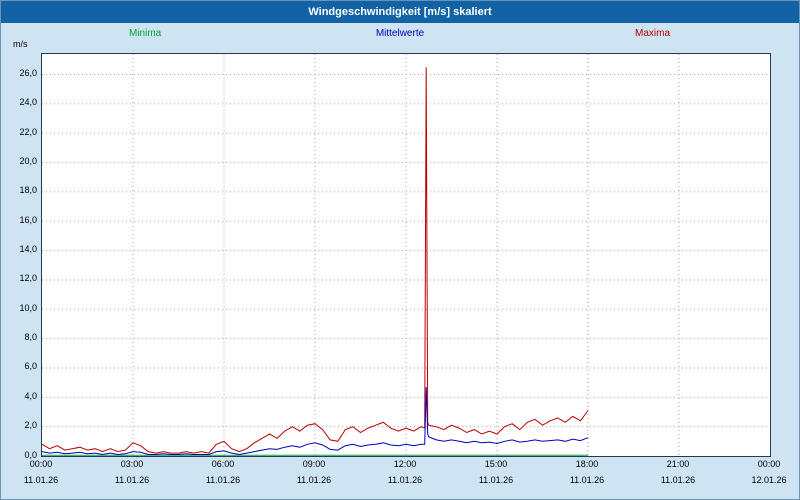 The width and height of the screenshot is (800, 500). Describe the element at coordinates (769, 480) in the screenshot. I see `x-tick-date-label: 12.01.26` at that location.